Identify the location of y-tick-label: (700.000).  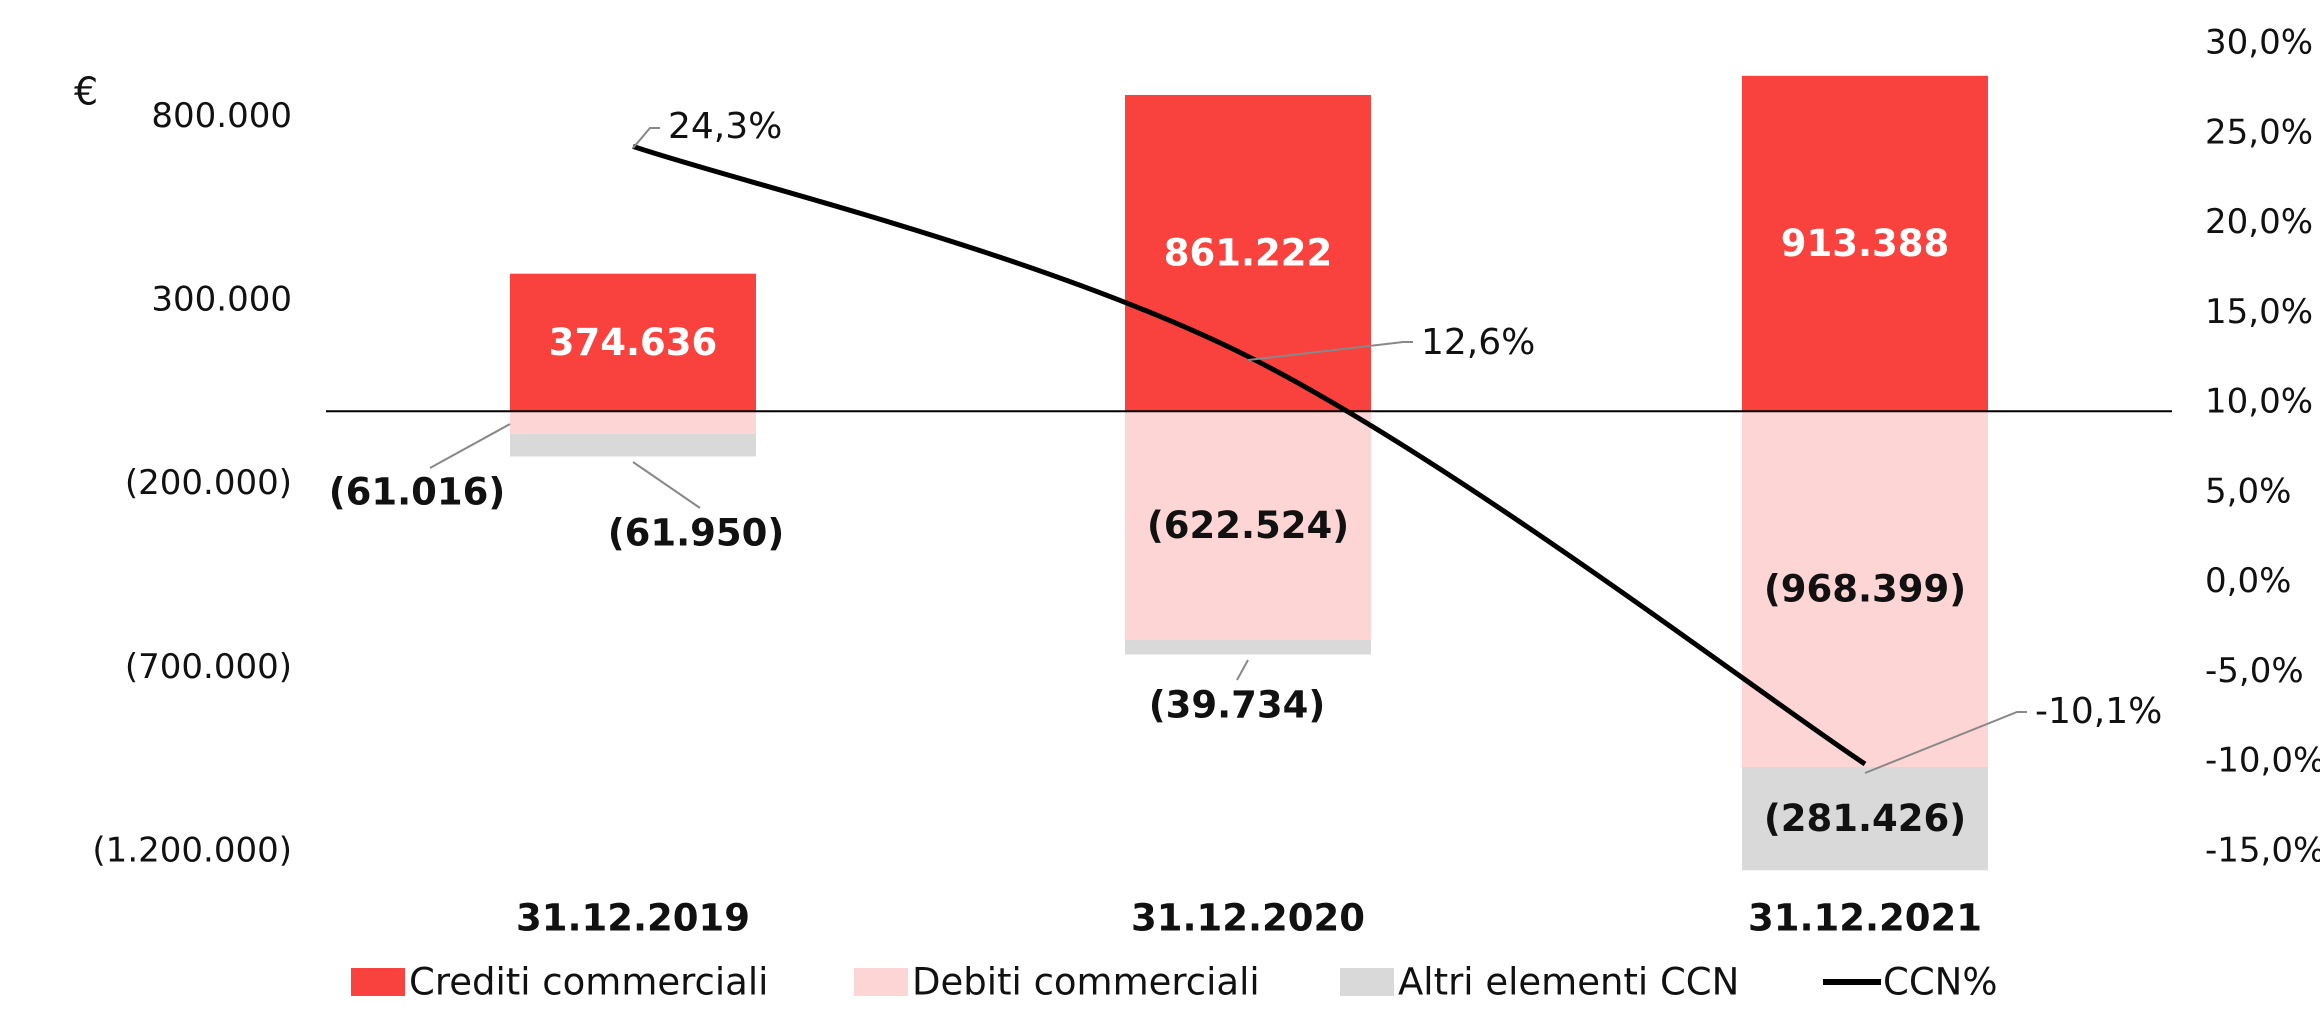
(208, 667).